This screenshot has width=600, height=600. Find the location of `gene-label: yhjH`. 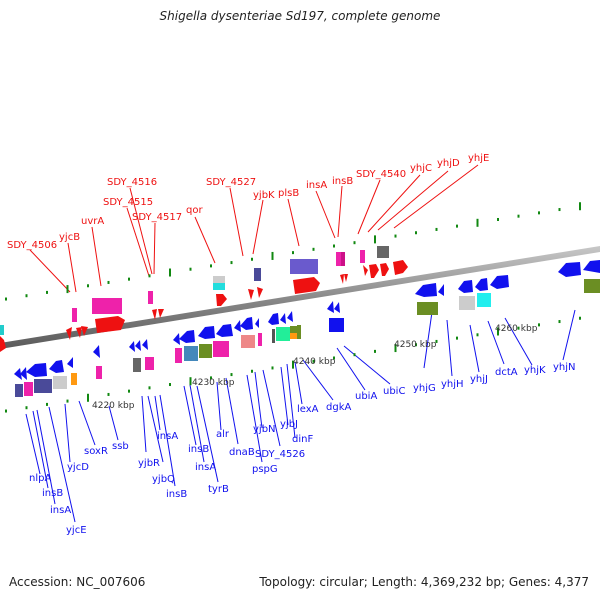

gene-label: yhjH is located at coordinates (452, 384).